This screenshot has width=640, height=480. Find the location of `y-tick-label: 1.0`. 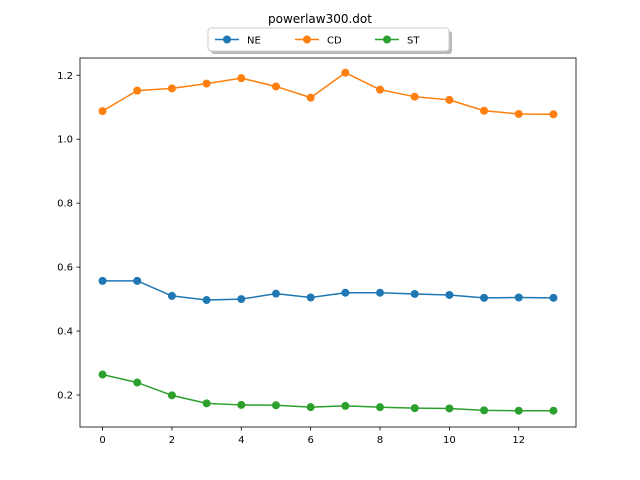

y-tick-label: 1.0 is located at coordinates (65, 140).